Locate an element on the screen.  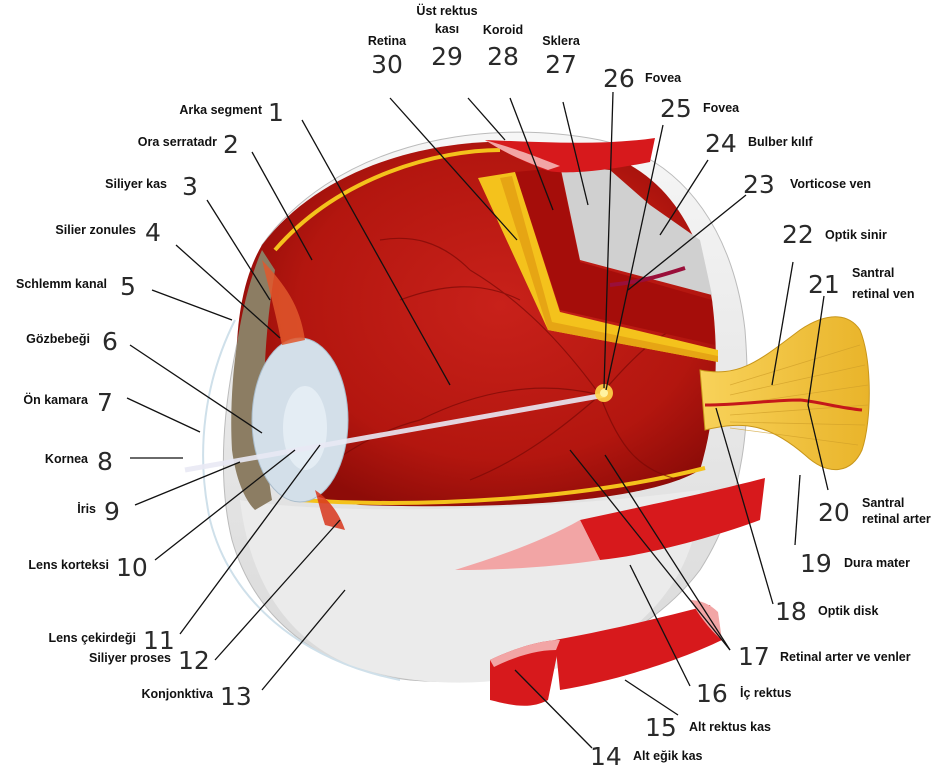
label-10-text: Lens korteksi is located at coordinates (68, 565).